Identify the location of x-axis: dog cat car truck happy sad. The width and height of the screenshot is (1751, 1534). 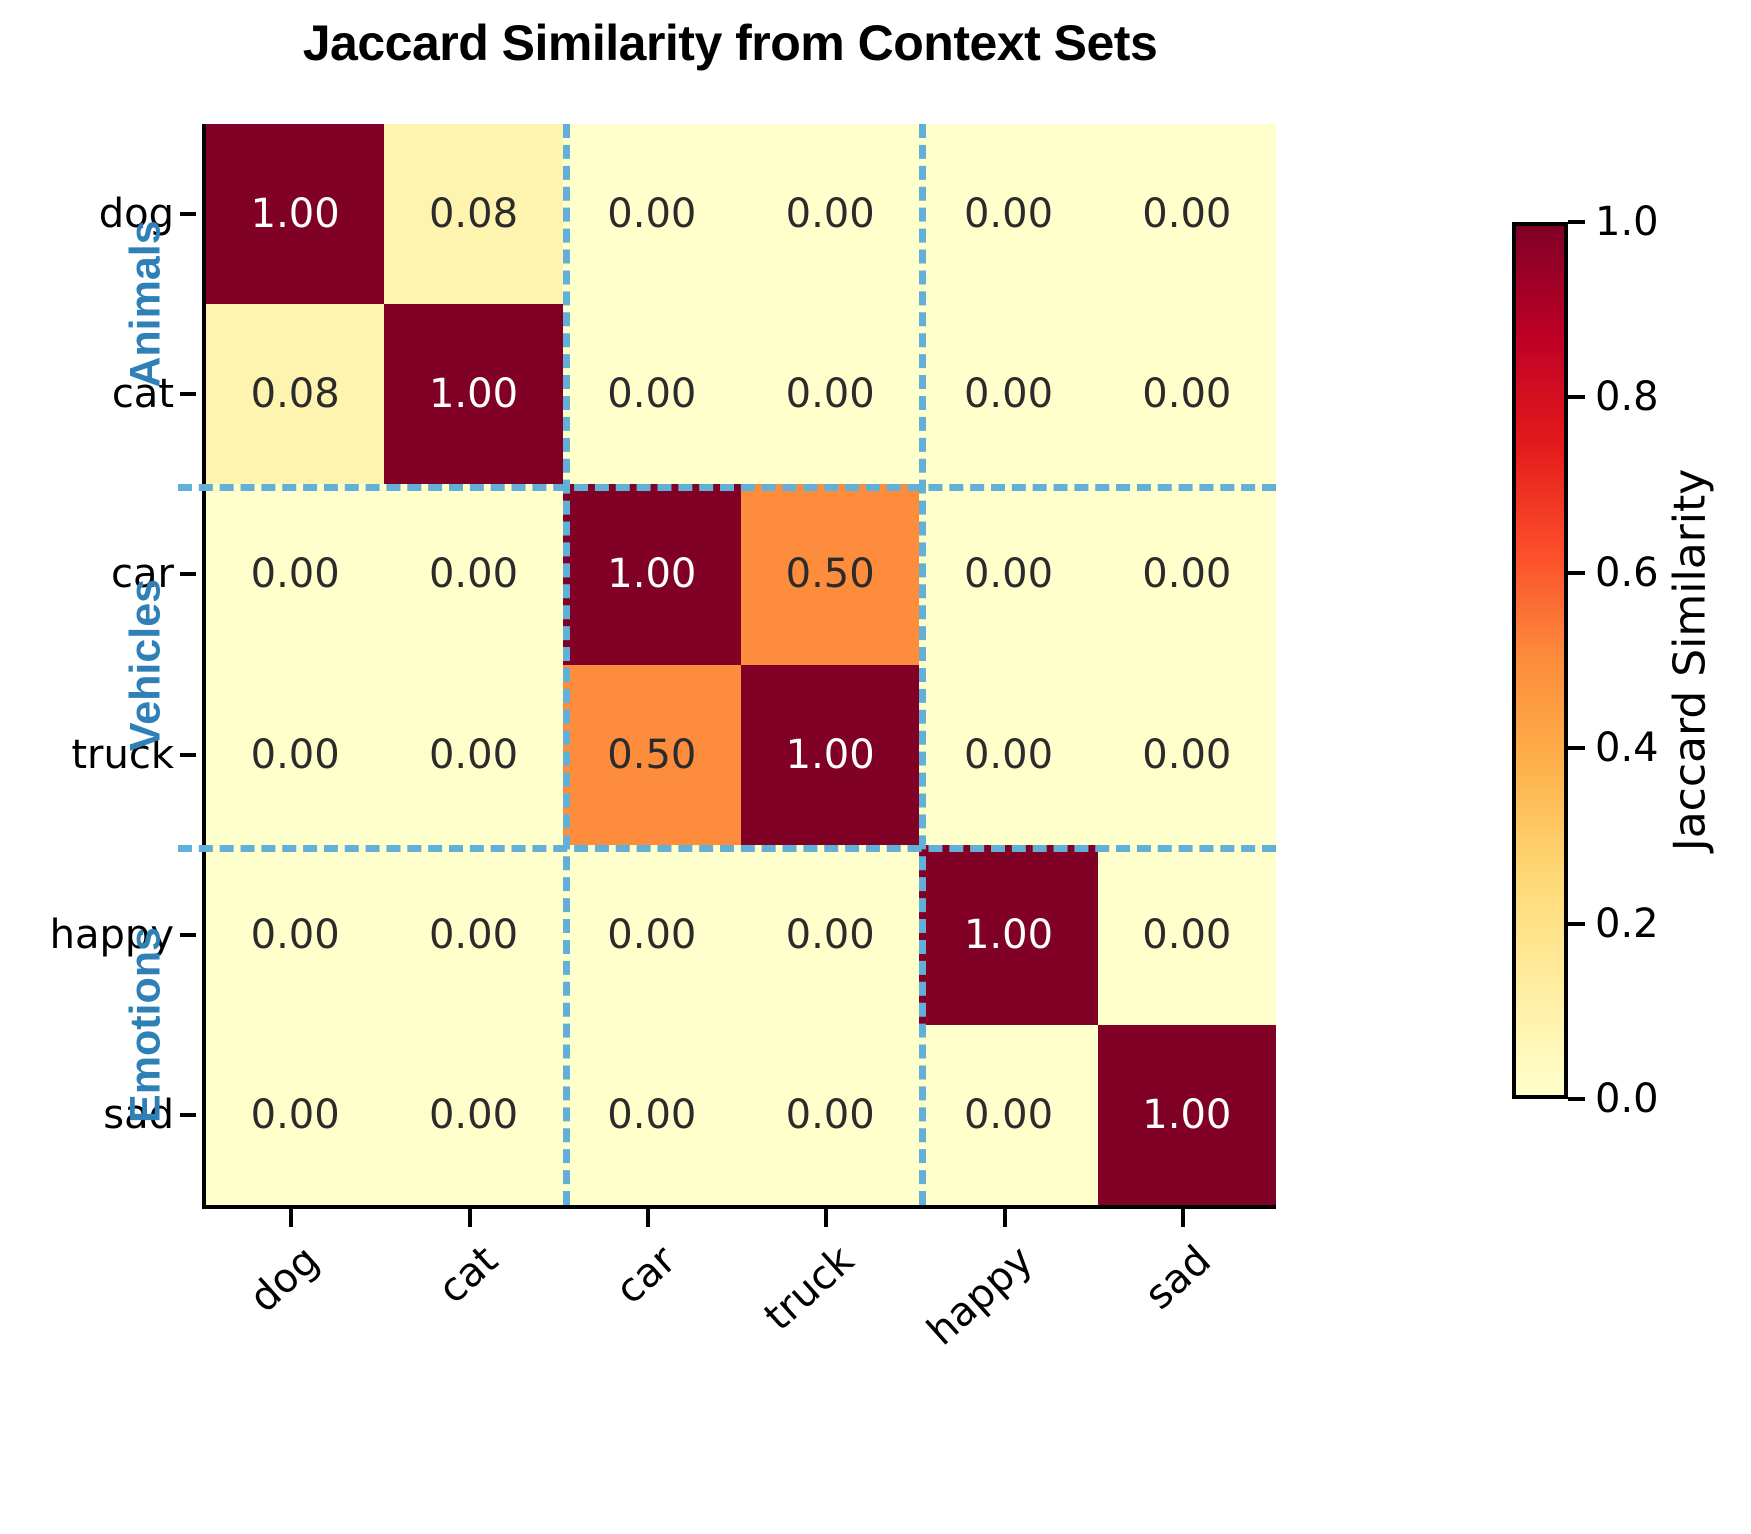
(737, 1309).